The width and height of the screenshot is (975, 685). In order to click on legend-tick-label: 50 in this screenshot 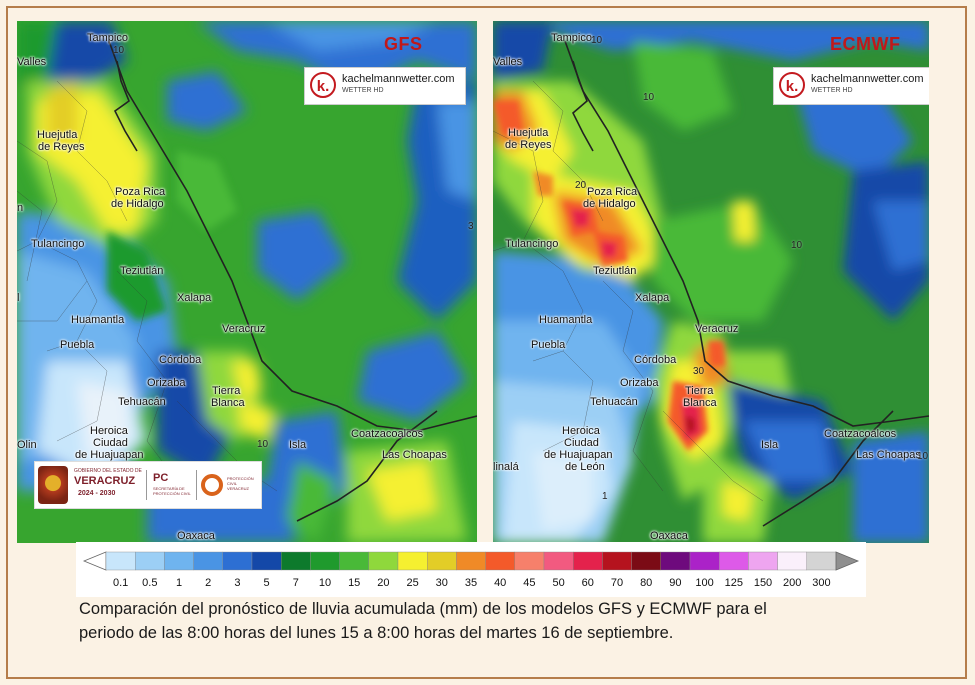, I will do `click(558, 583)`.